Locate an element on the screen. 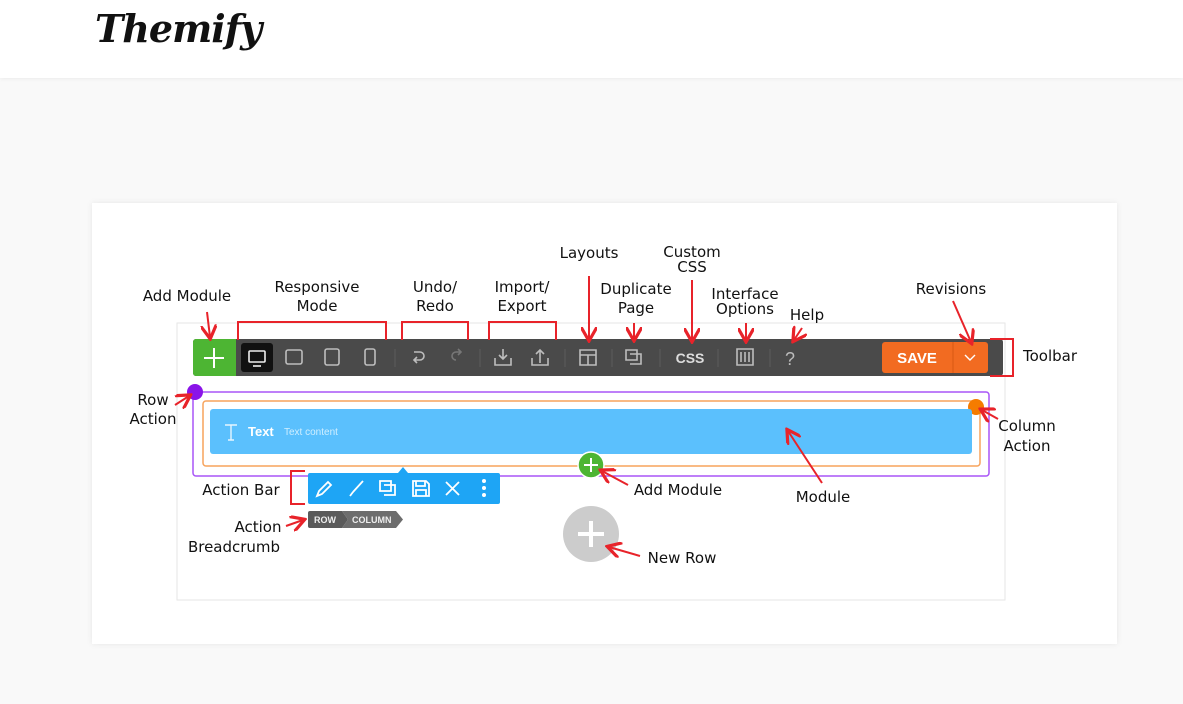  label-column-action-2: Action is located at coordinates (1027, 446).